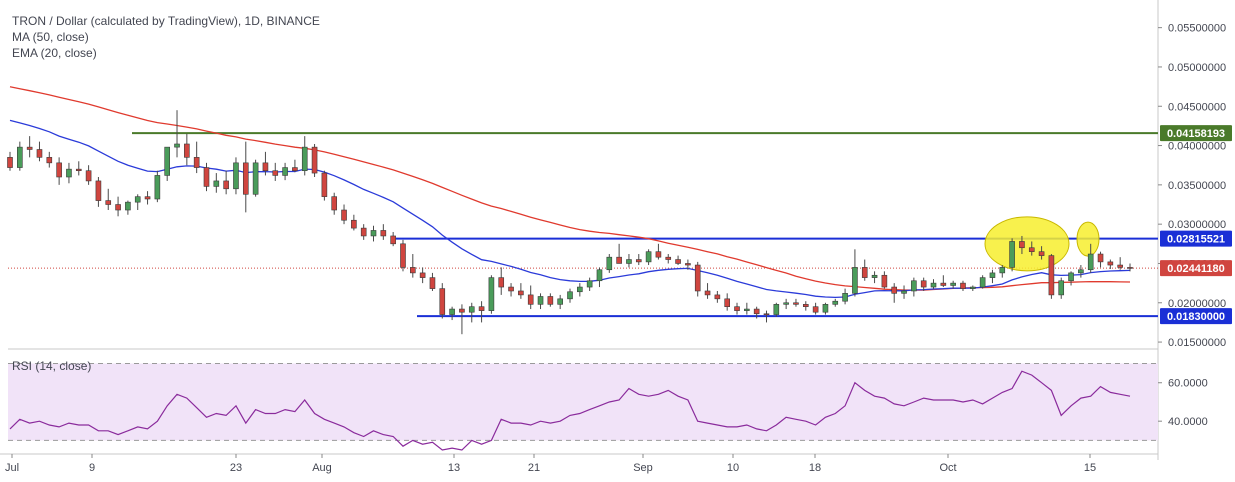 The width and height of the screenshot is (1235, 482). I want to click on time-tick-label: 23, so click(236, 468).